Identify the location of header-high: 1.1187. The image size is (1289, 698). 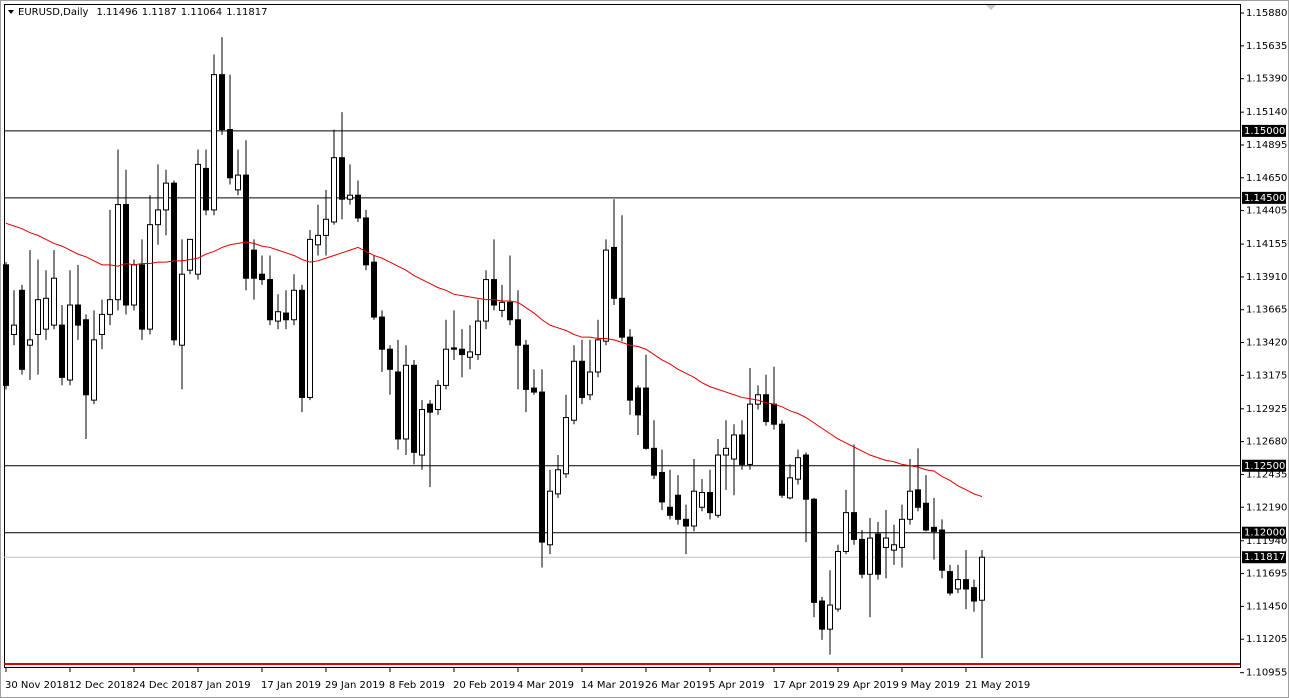
(159, 12).